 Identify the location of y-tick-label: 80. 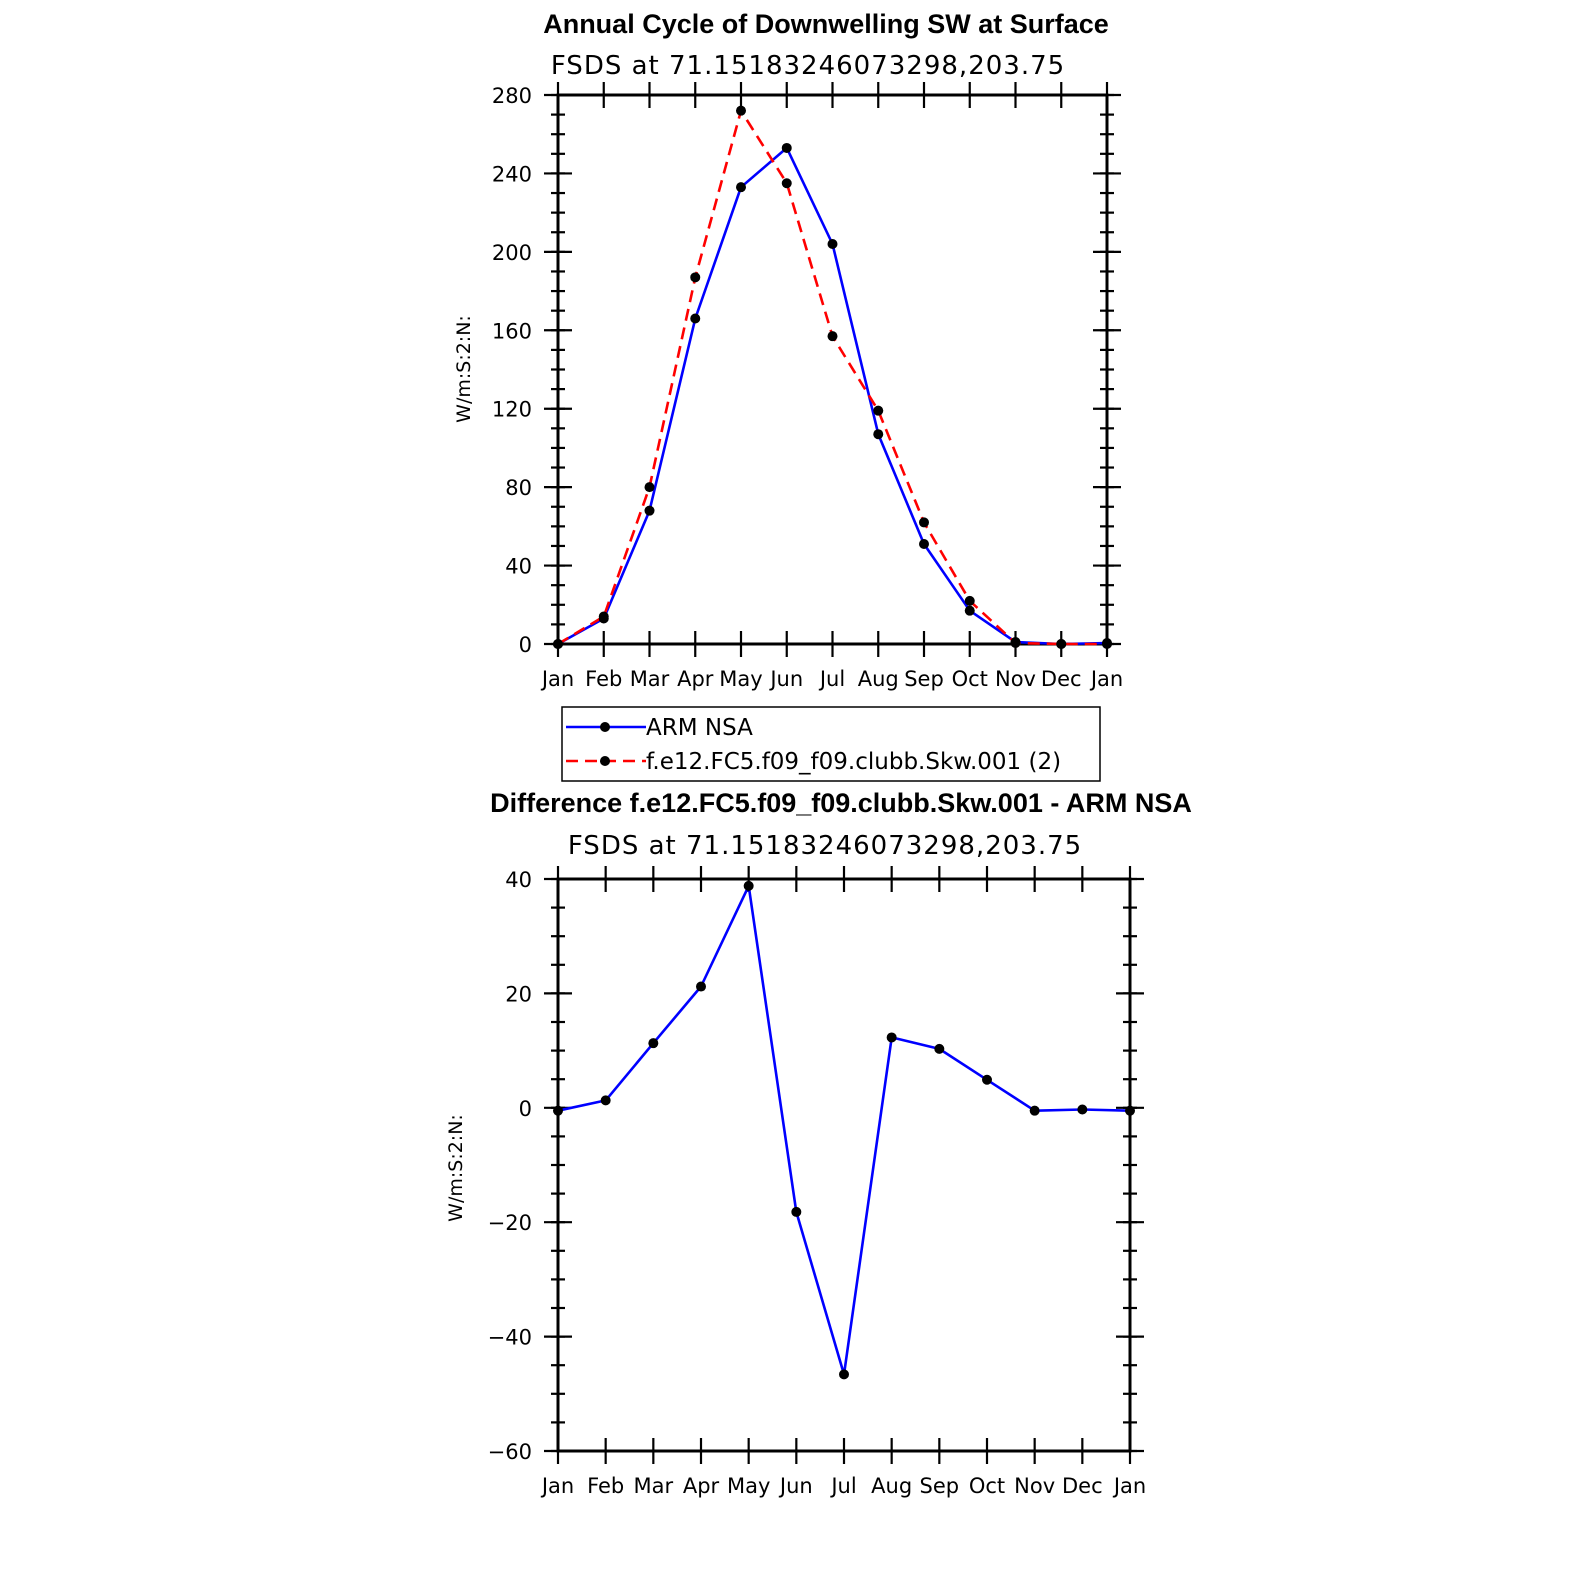
(518, 488).